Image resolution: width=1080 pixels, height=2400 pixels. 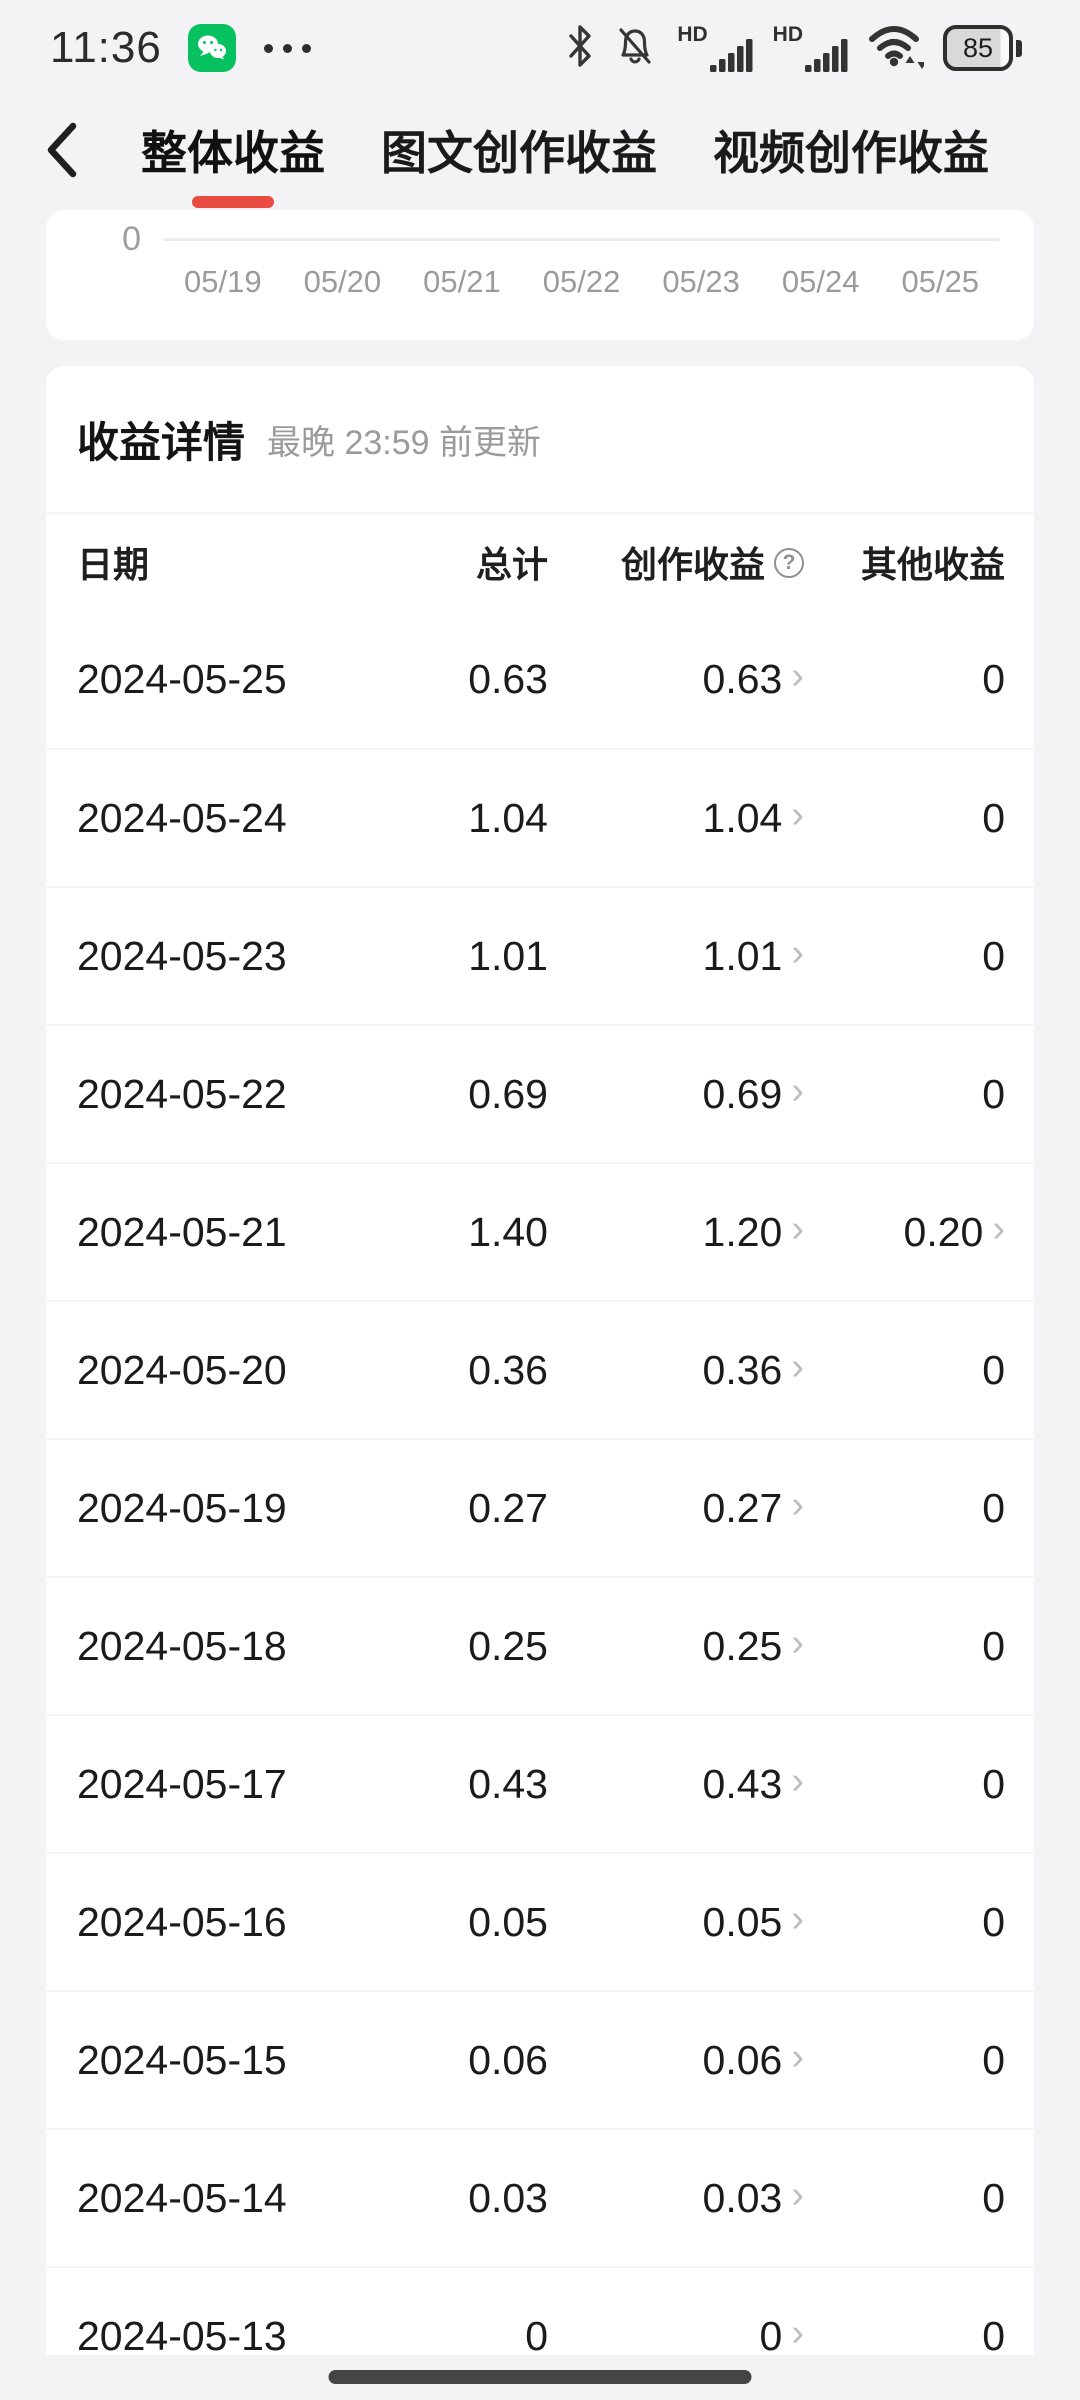 I want to click on cell-value: 0.20, so click(x=943, y=1231).